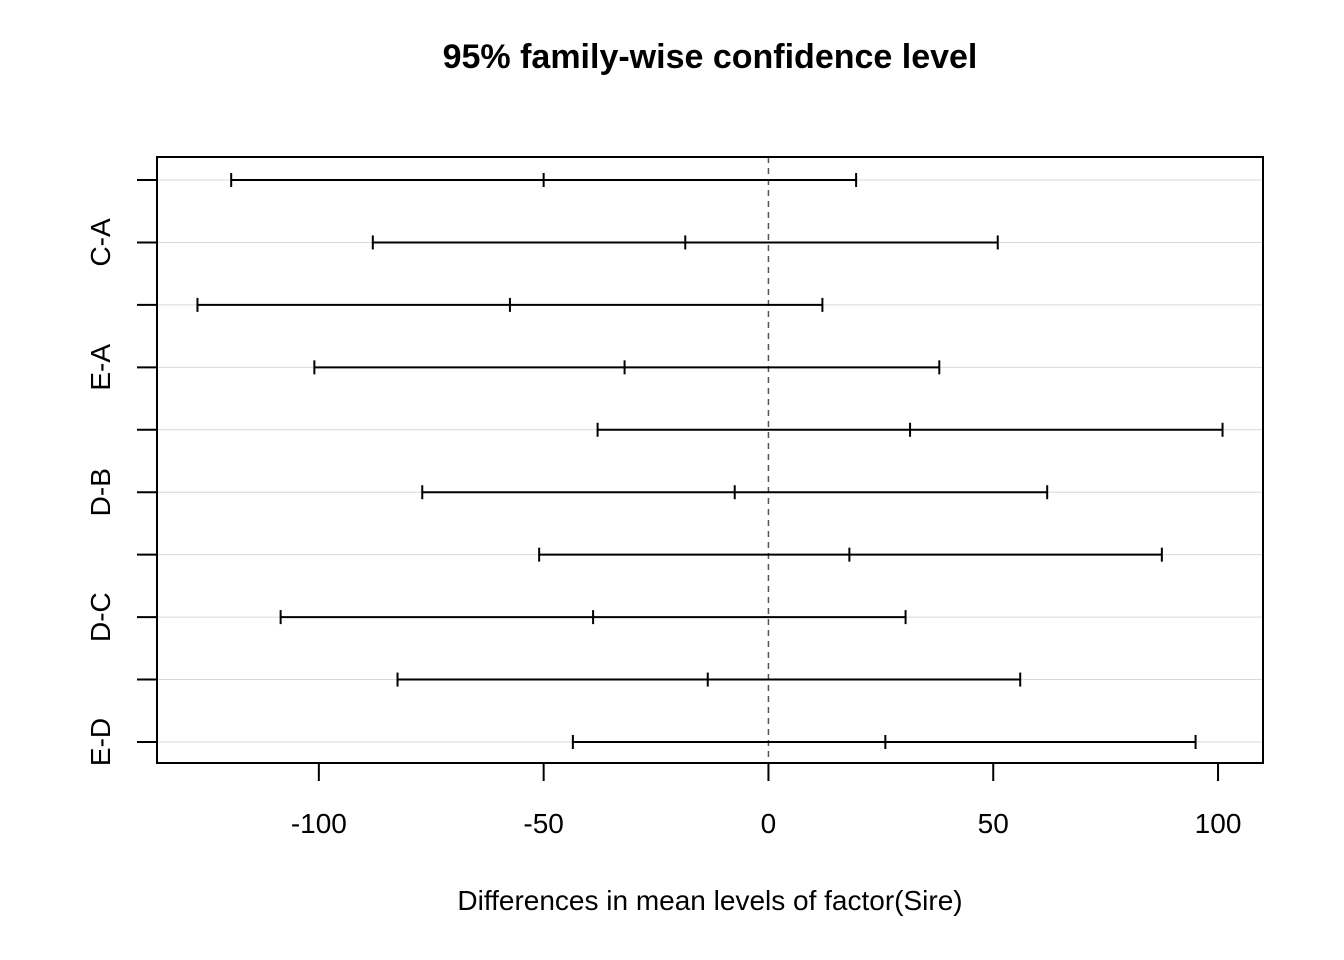 The width and height of the screenshot is (1344, 960). I want to click on y-tick-label: E-A, so click(100, 367).